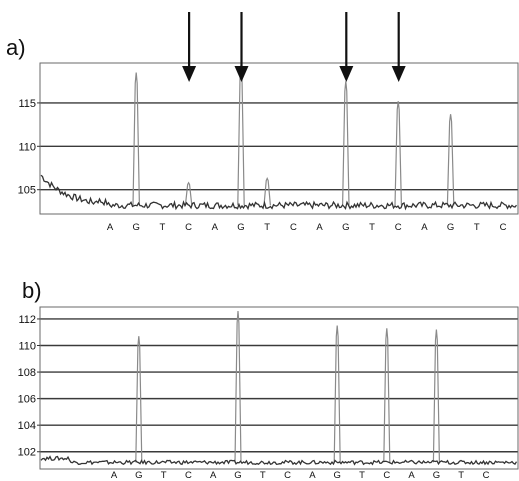 This screenshot has width=519, height=481. Describe the element at coordinates (32, 290) in the screenshot. I see `panel-b-label: b)` at that location.